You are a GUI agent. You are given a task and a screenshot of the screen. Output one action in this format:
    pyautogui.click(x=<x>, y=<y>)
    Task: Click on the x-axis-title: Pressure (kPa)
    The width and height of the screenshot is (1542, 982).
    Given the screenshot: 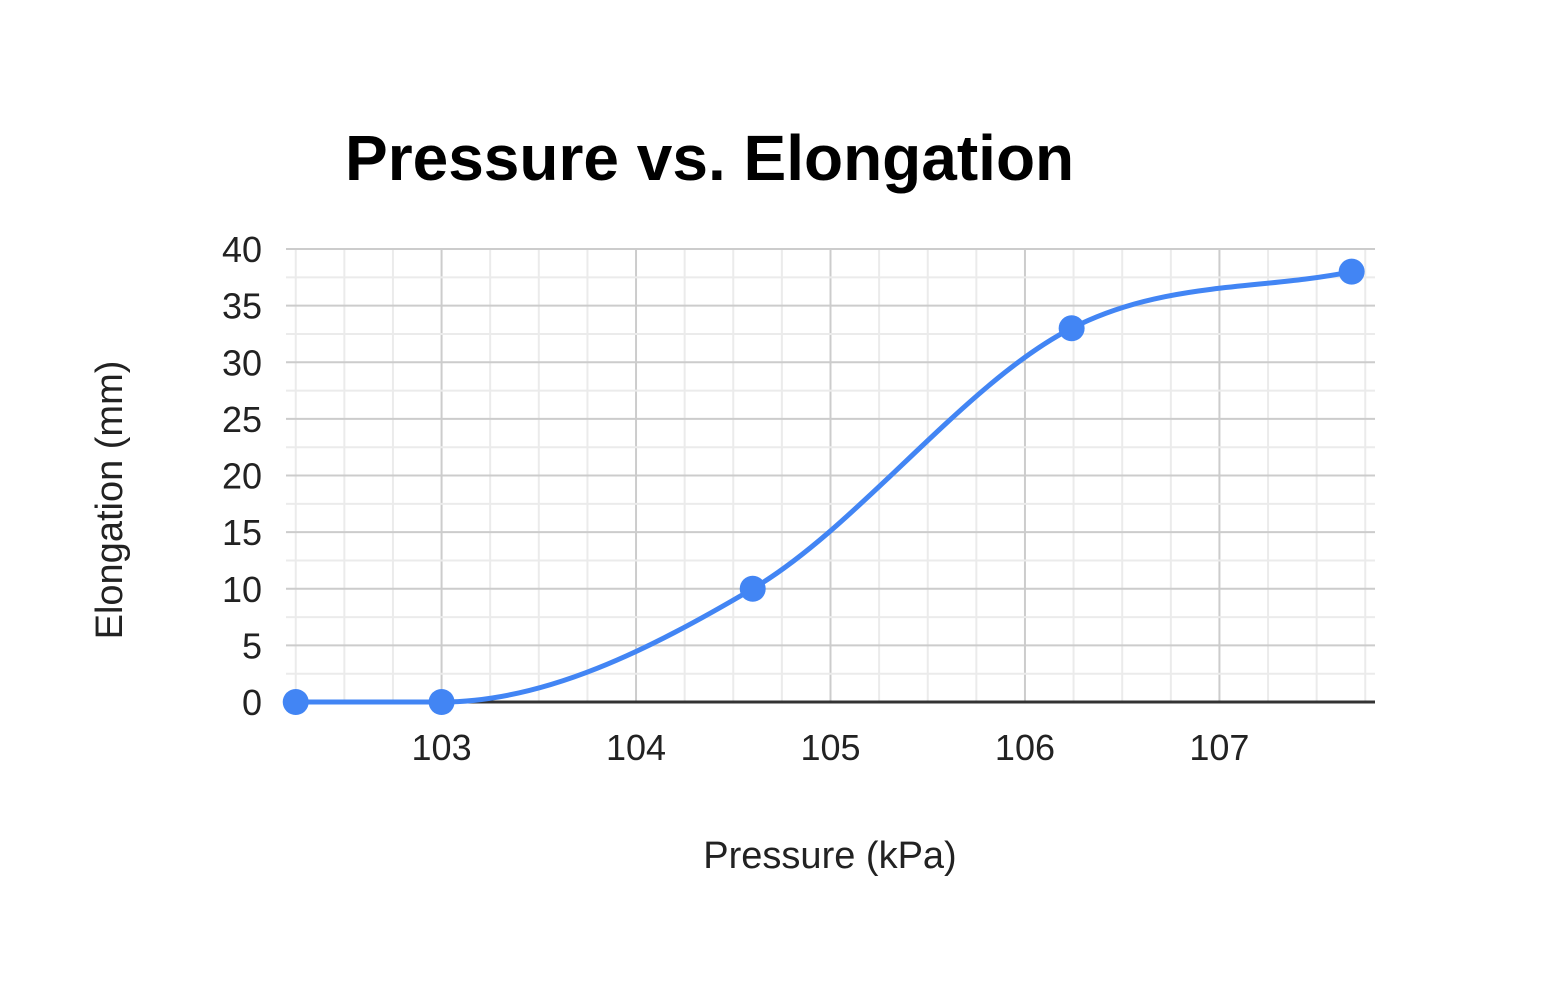 What is the action you would take?
    pyautogui.click(x=829, y=856)
    